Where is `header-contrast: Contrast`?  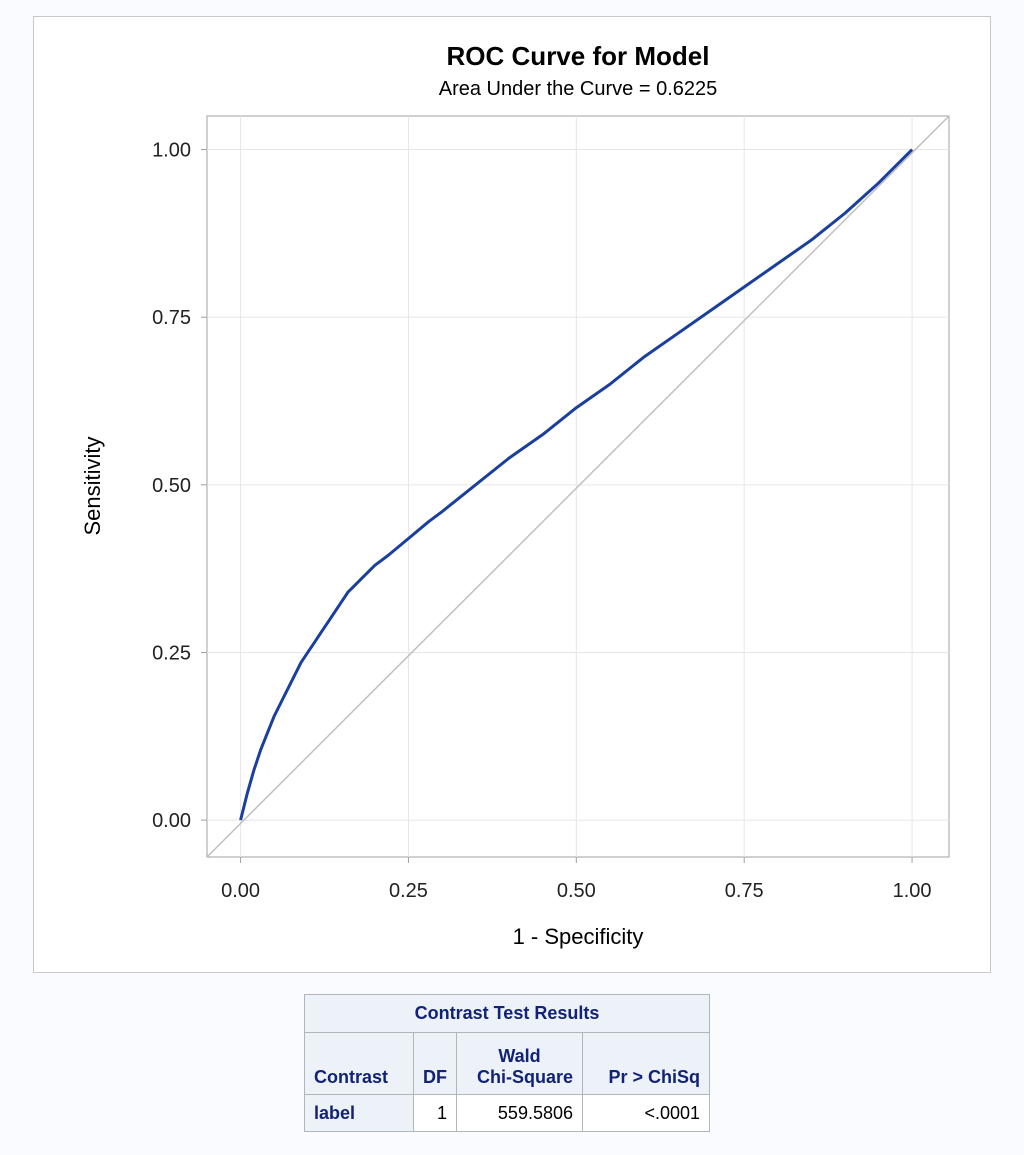
header-contrast: Contrast is located at coordinates (359, 1063).